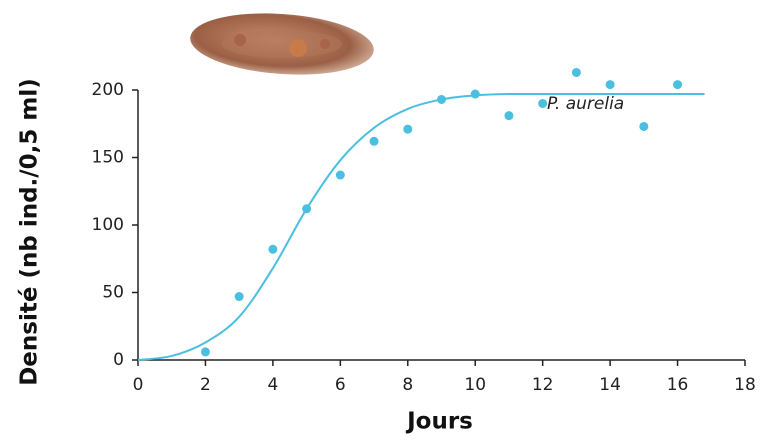 Image resolution: width=762 pixels, height=441 pixels. What do you see at coordinates (272, 385) in the screenshot?
I see `x-tick-label: 4` at bounding box center [272, 385].